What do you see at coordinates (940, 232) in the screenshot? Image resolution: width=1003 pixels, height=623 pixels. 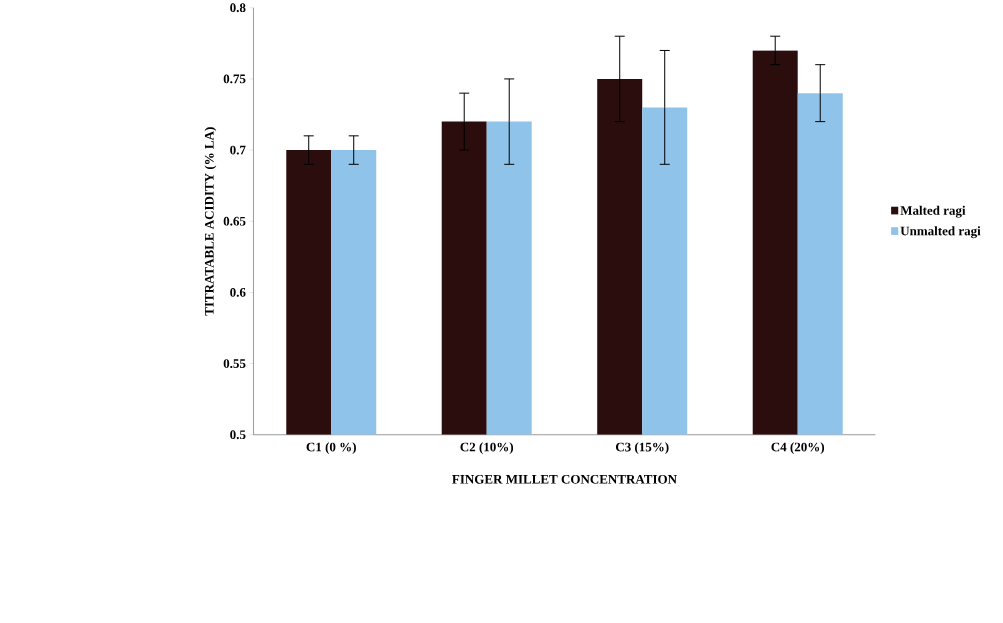 I see `legend-label: Unmalted ragi` at bounding box center [940, 232].